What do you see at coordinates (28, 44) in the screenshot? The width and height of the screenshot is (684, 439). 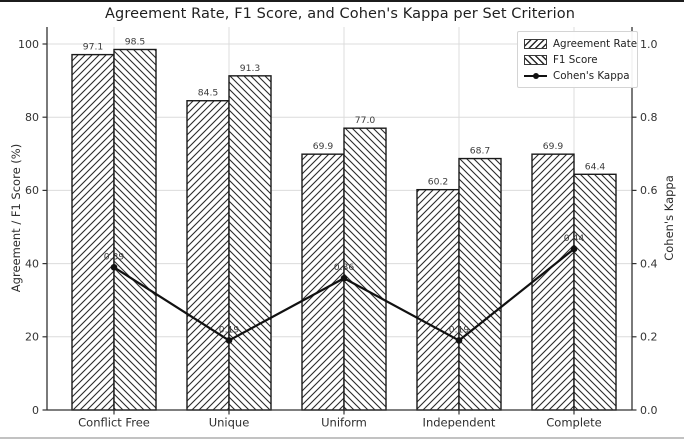 I see `left-tick-label: 100` at bounding box center [28, 44].